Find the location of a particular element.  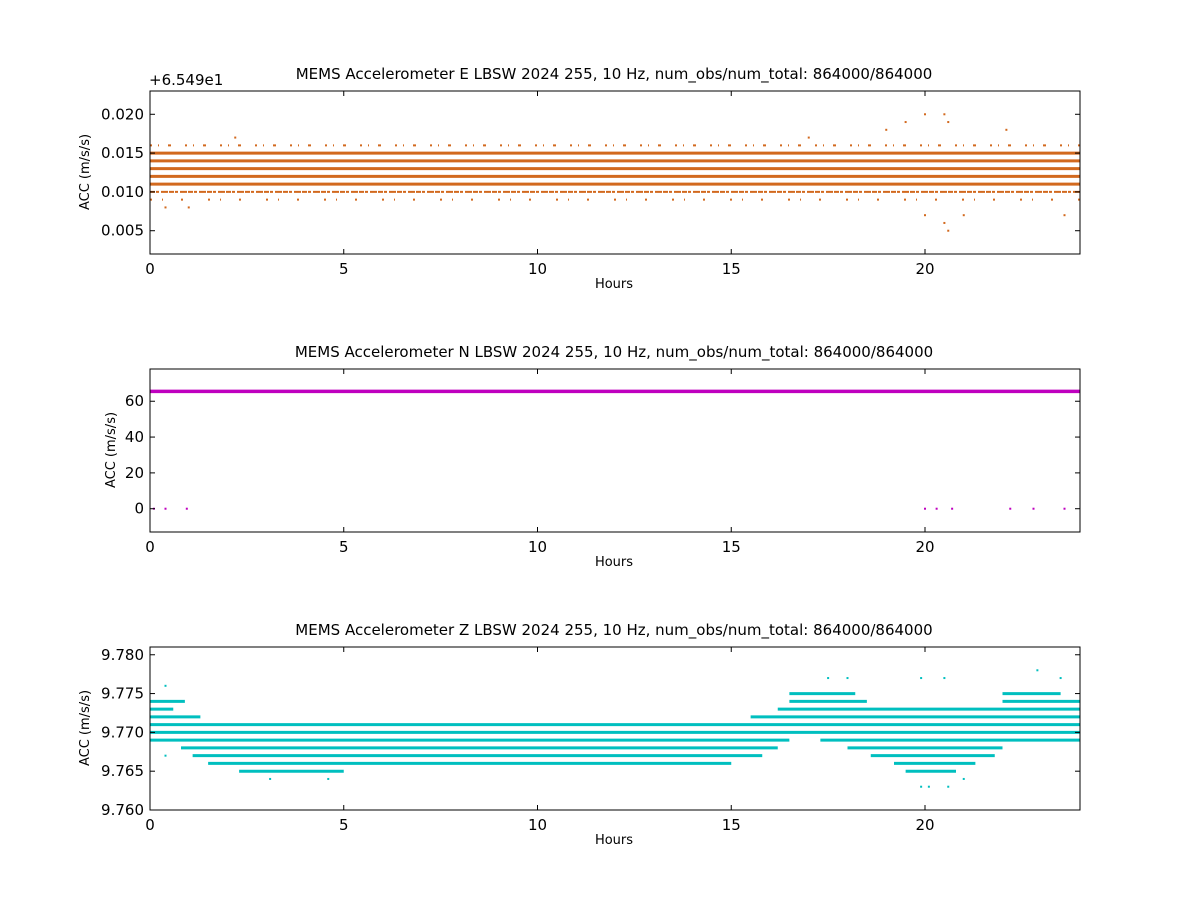

y-tick-label: 0.015 is located at coordinates (122, 153).